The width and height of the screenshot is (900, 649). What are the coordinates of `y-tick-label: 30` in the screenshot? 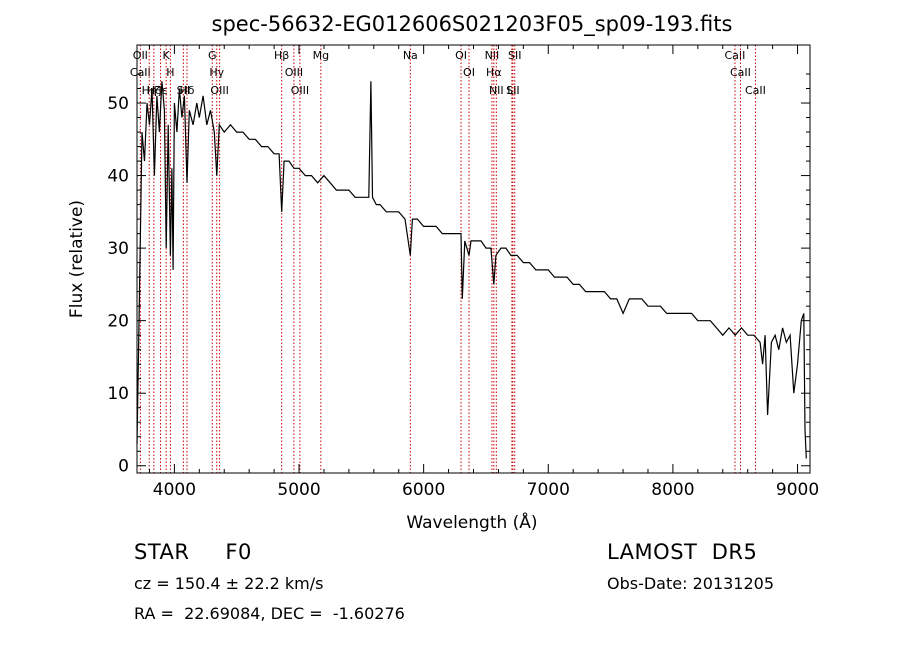 It's located at (118, 249).